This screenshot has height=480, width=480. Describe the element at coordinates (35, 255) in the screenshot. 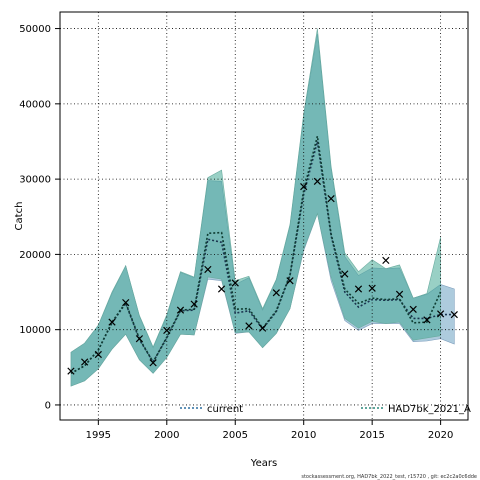

I see `y-tick-label: 20000` at that location.